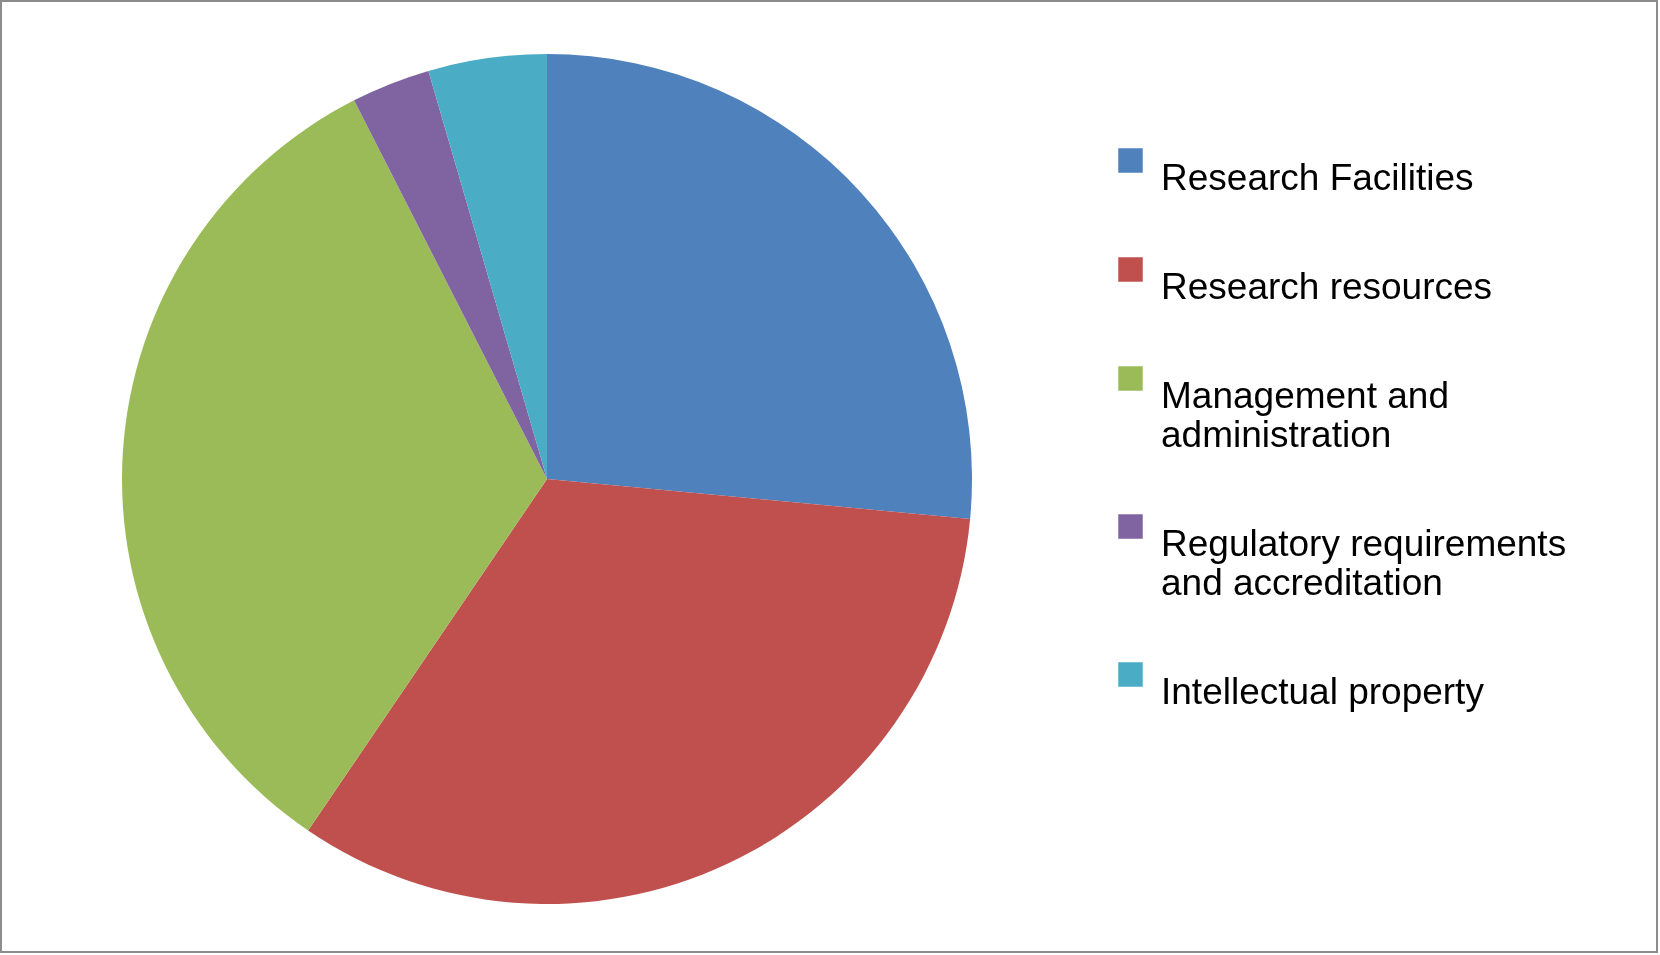 The height and width of the screenshot is (955, 1660). What do you see at coordinates (1323, 691) in the screenshot?
I see `legend-label: Intellectual property` at bounding box center [1323, 691].